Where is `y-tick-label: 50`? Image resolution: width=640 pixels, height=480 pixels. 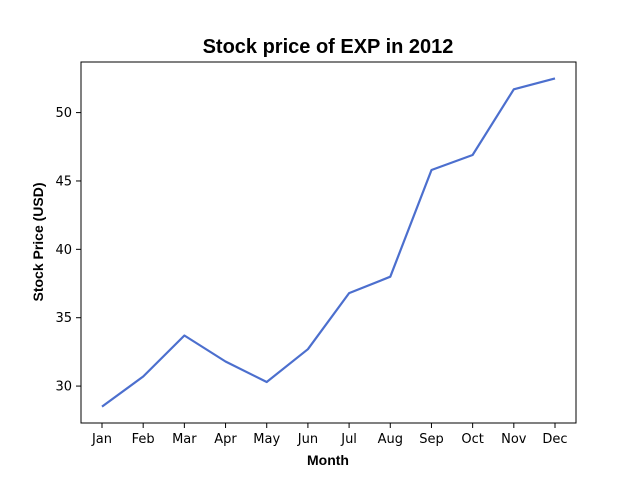
y-tick-label: 50 is located at coordinates (63, 113).